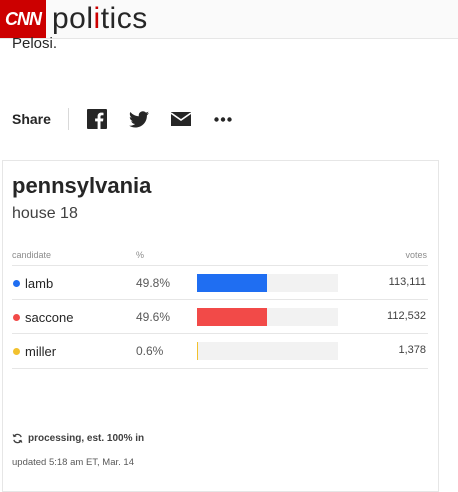 Image resolution: width=458 pixels, height=492 pixels. I want to click on candidate-percent: 49.6%, so click(153, 317).